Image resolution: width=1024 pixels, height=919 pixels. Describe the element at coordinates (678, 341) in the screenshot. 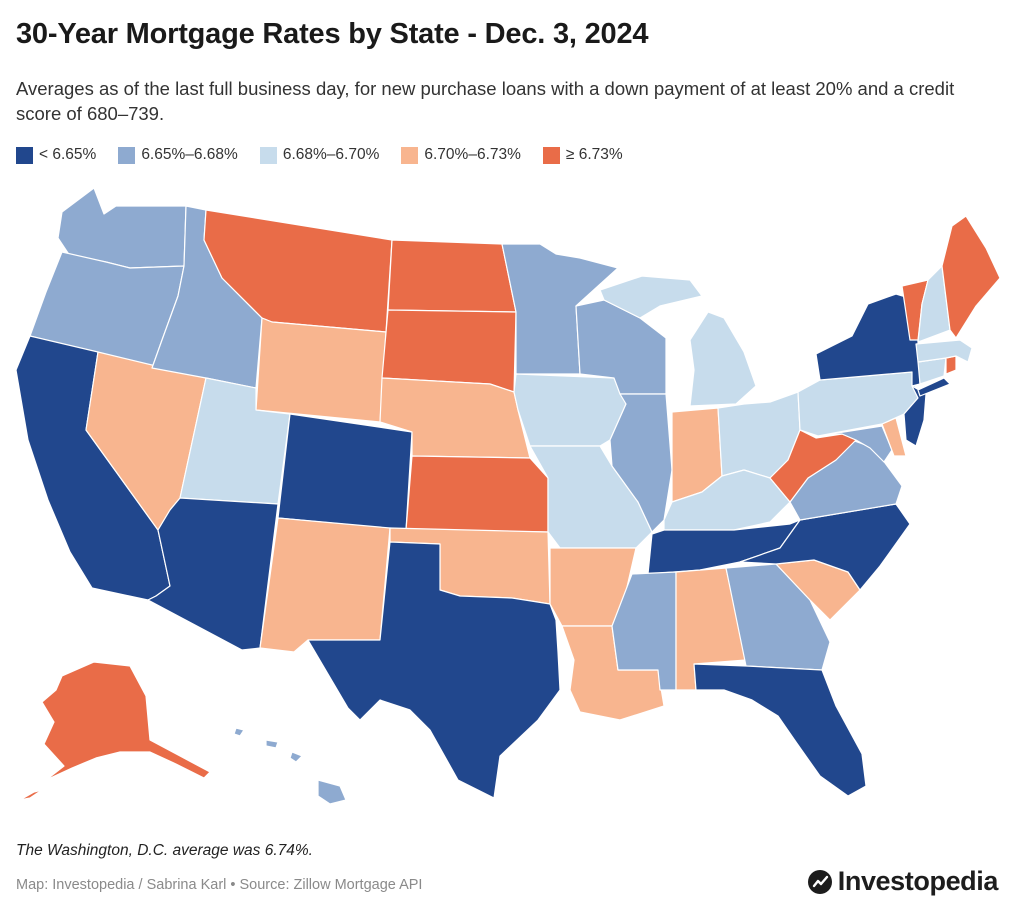

I see `state-MI` at that location.